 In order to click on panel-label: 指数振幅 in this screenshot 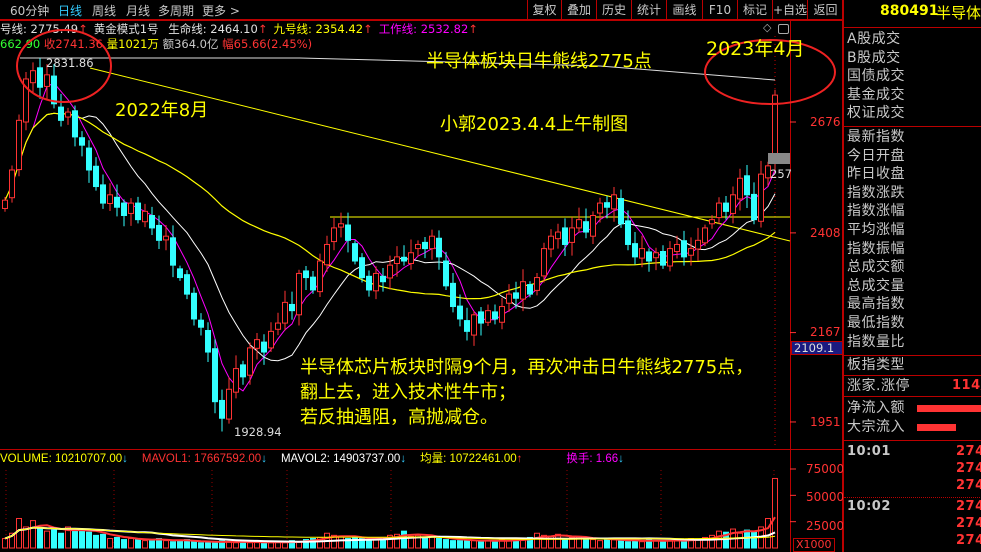, I will do `click(876, 248)`.